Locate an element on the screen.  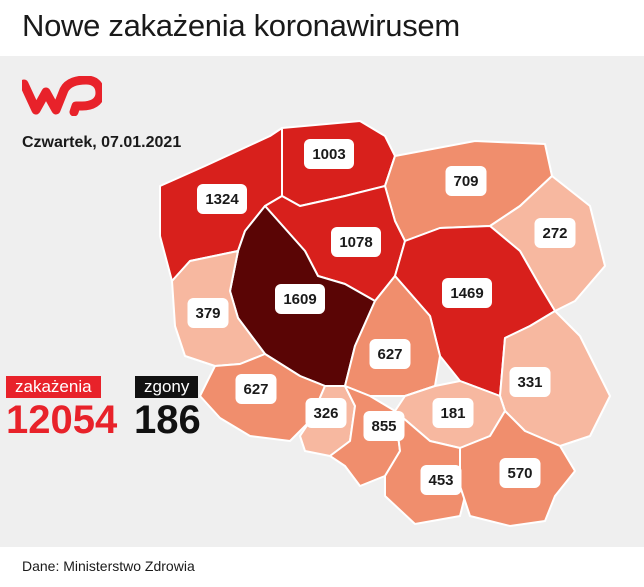
svg-text: 1469 is located at coordinates (466, 293).